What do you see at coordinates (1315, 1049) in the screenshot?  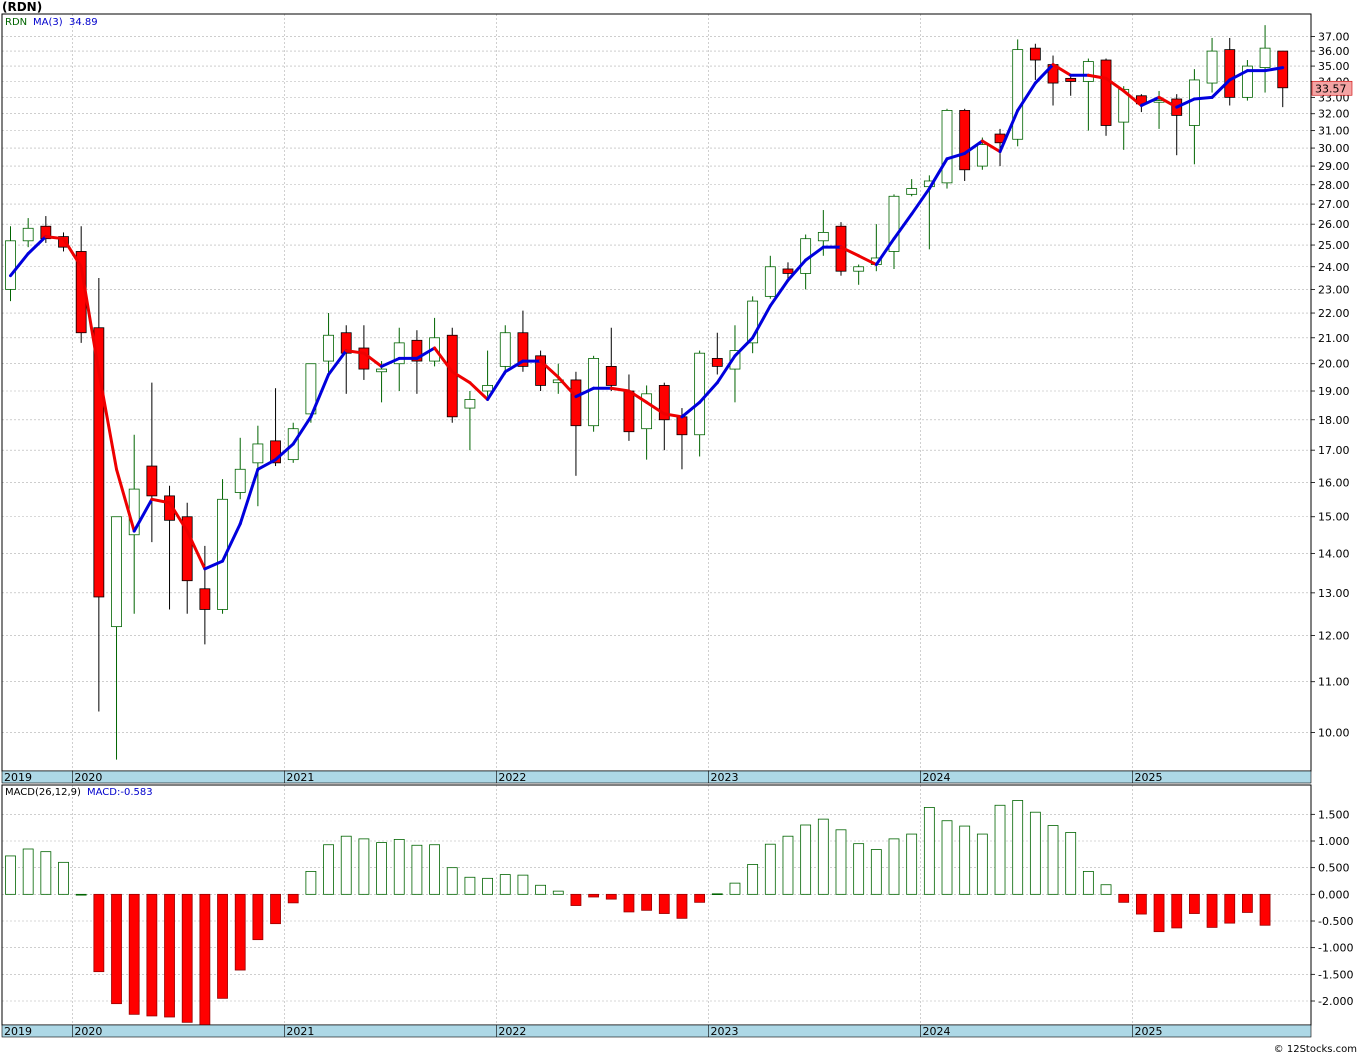 I see `watermark: © 12Stocks.com` at bounding box center [1315, 1049].